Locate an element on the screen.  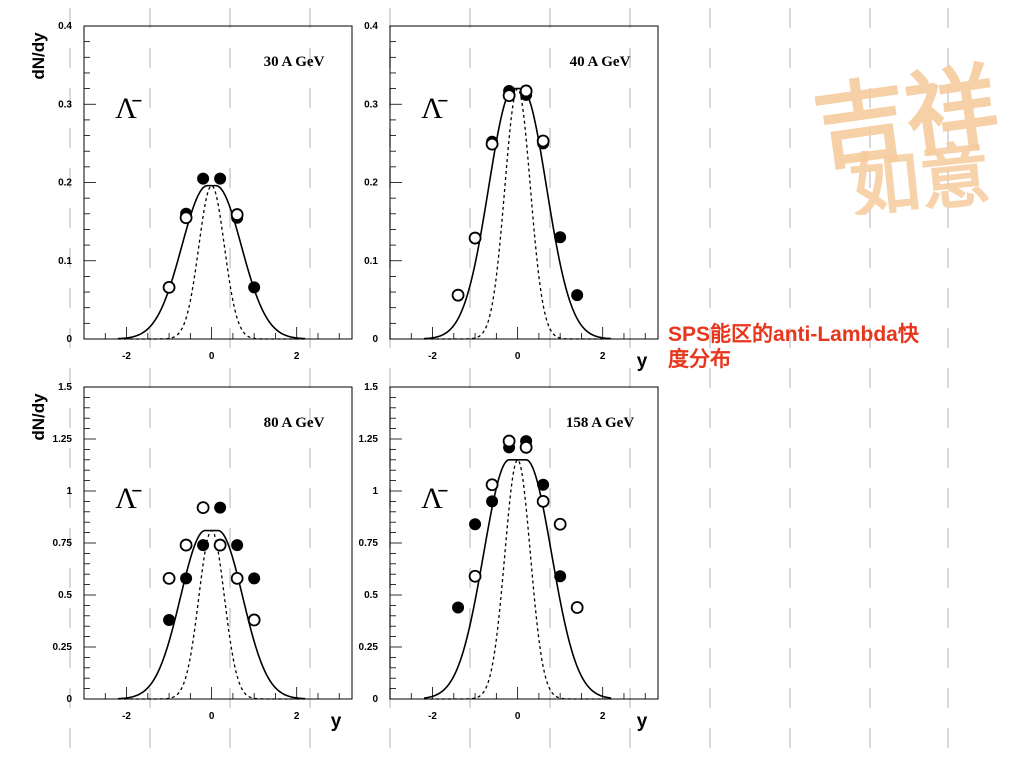
caption-line-2: 度分布 is located at coordinates (699, 359).